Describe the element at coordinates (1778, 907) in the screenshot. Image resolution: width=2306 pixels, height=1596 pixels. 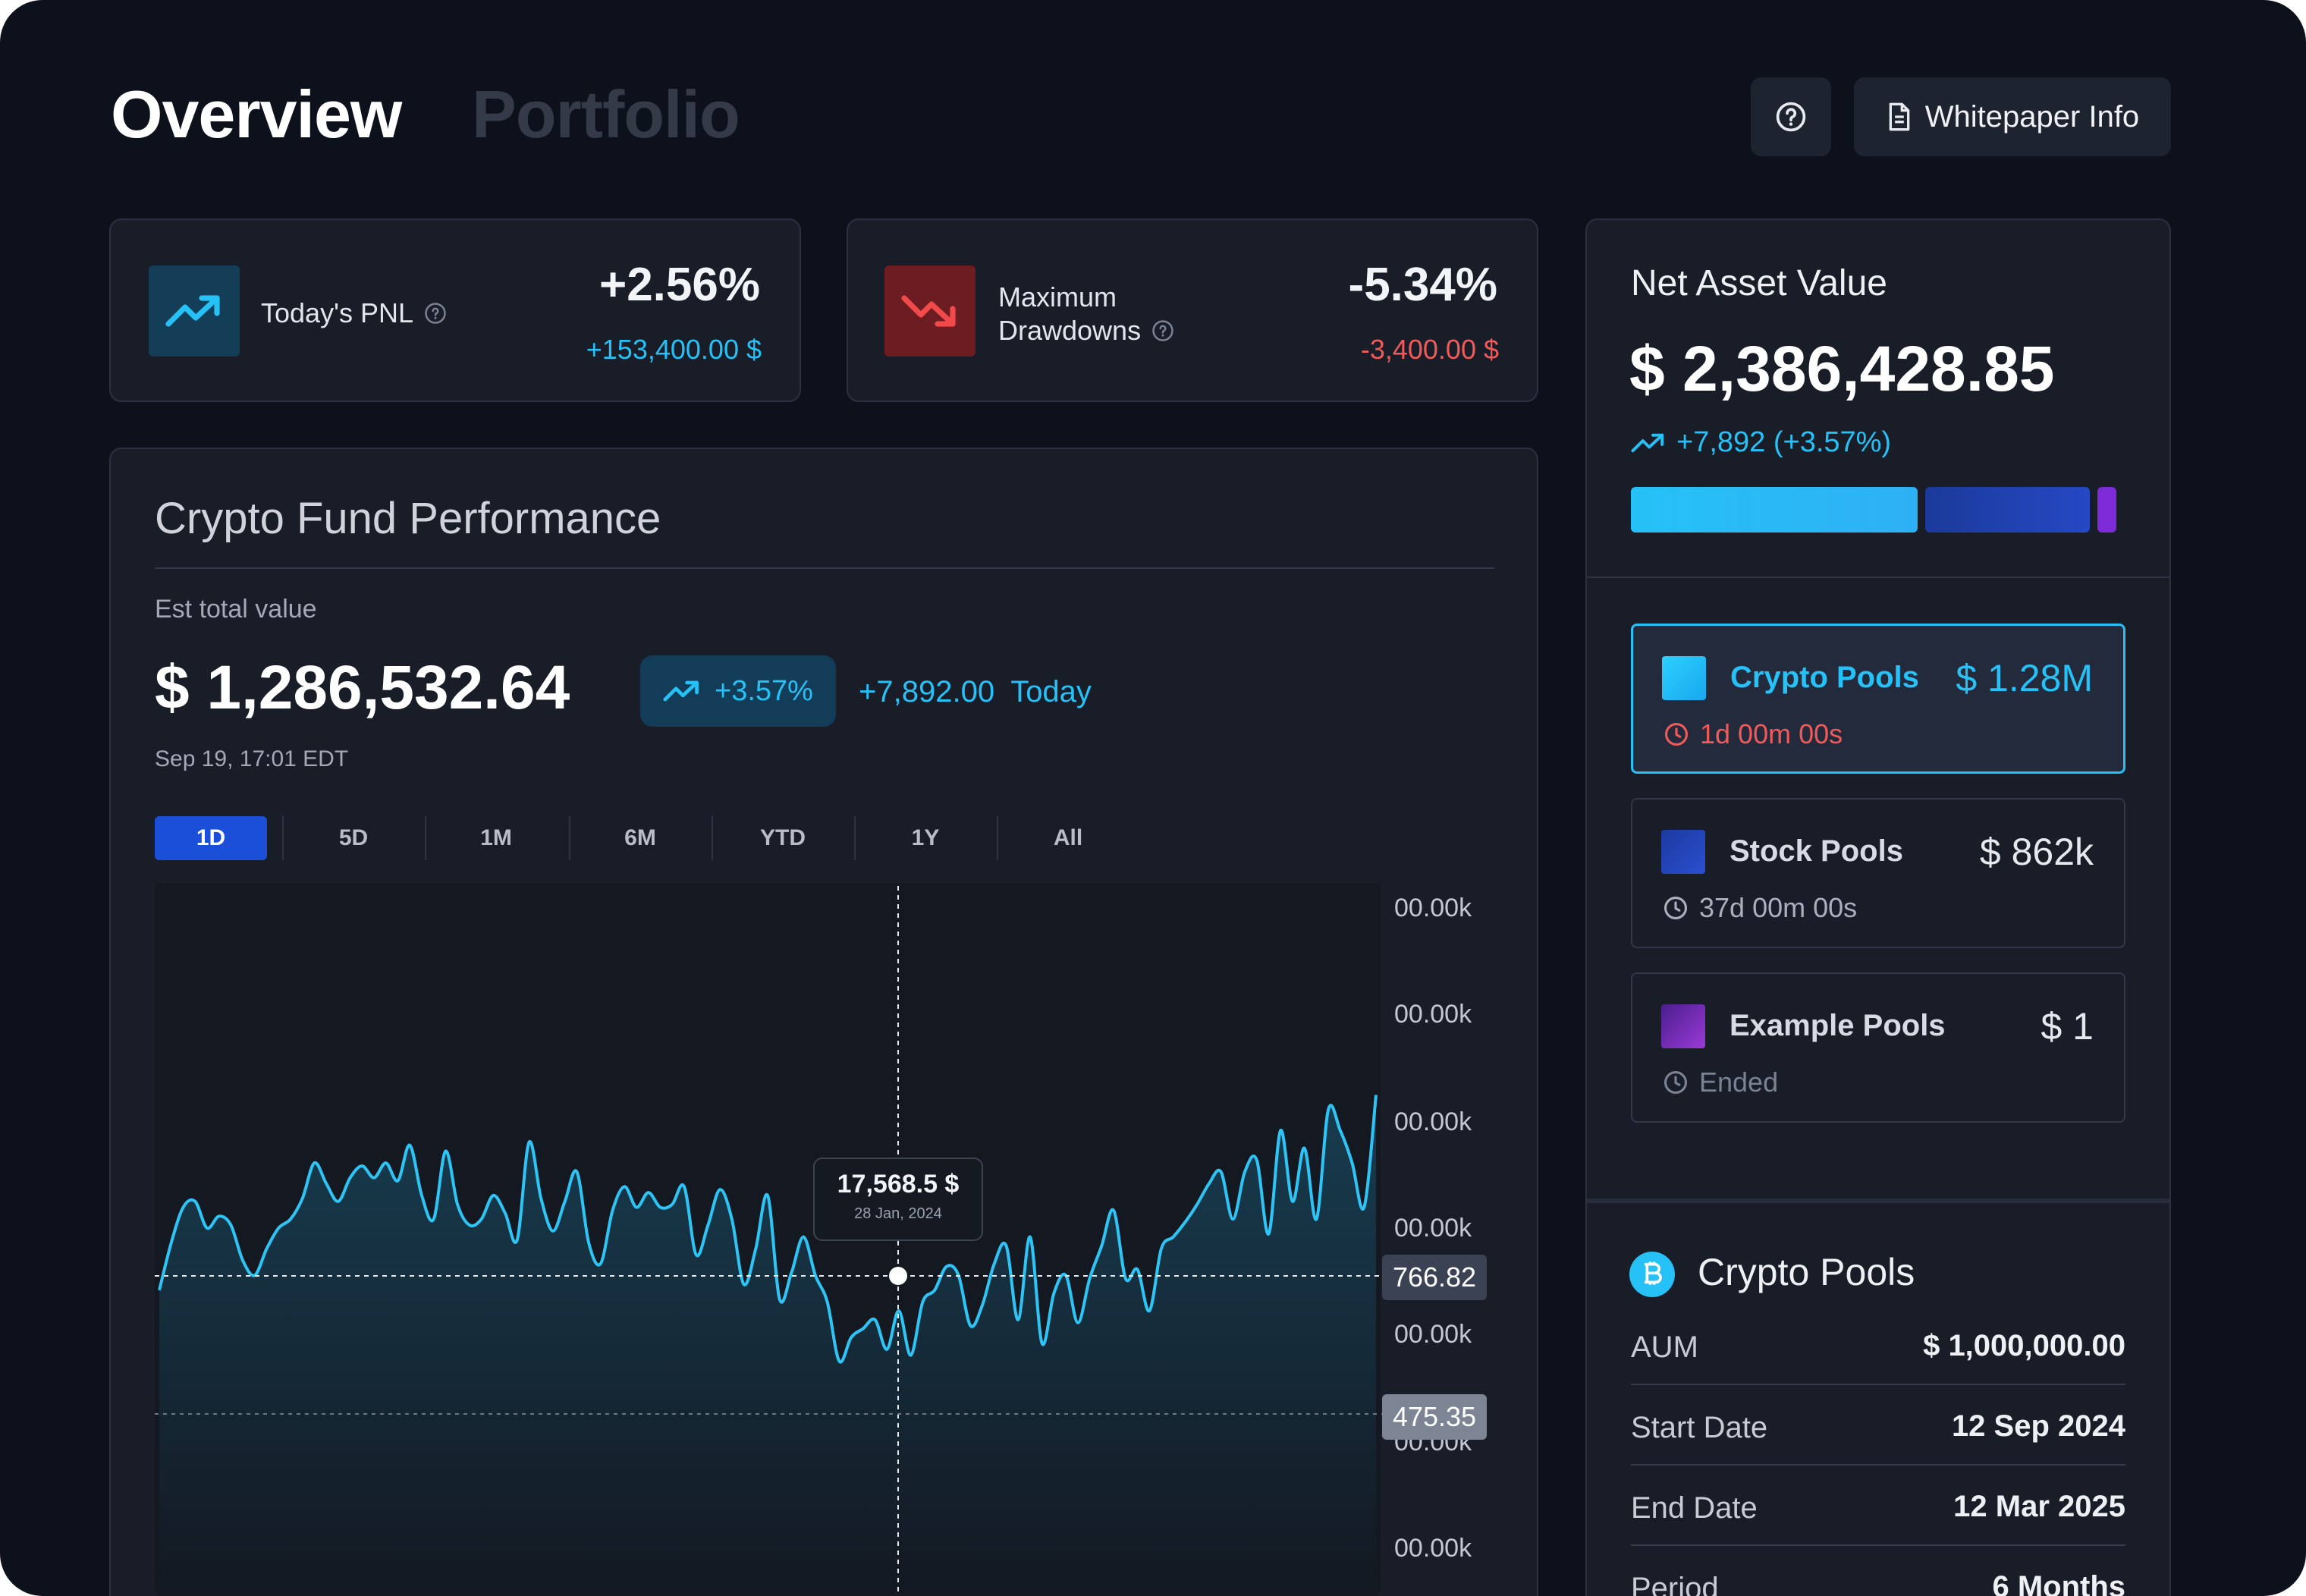
I see `pool-timer-text: 37d 00m 00s` at that location.